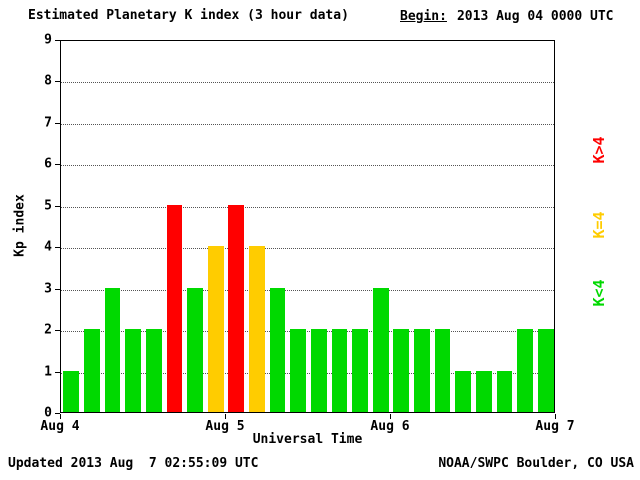  Describe the element at coordinates (535, 16) in the screenshot. I see `begin-value: 2013 Aug 04 0000 UTC` at that location.